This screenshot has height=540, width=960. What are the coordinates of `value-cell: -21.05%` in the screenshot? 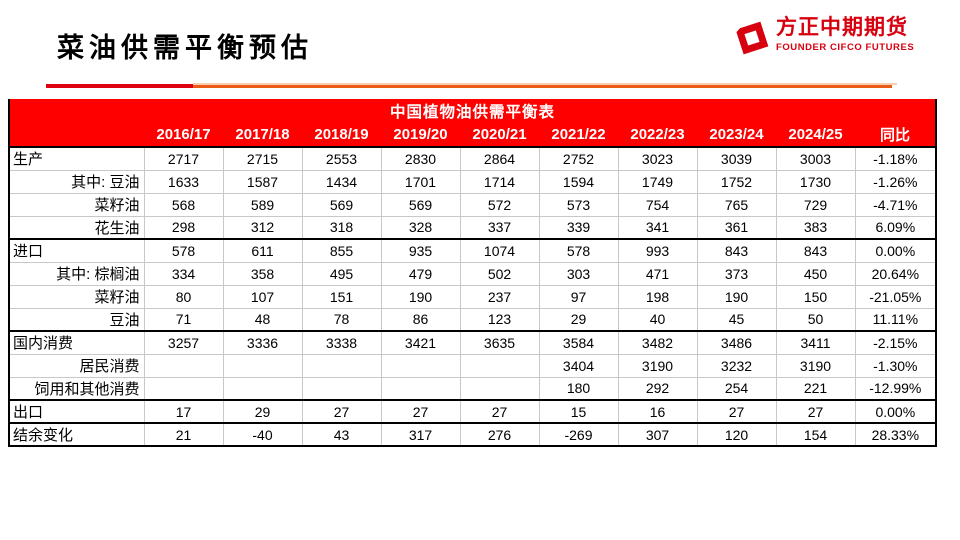 It's located at (896, 296).